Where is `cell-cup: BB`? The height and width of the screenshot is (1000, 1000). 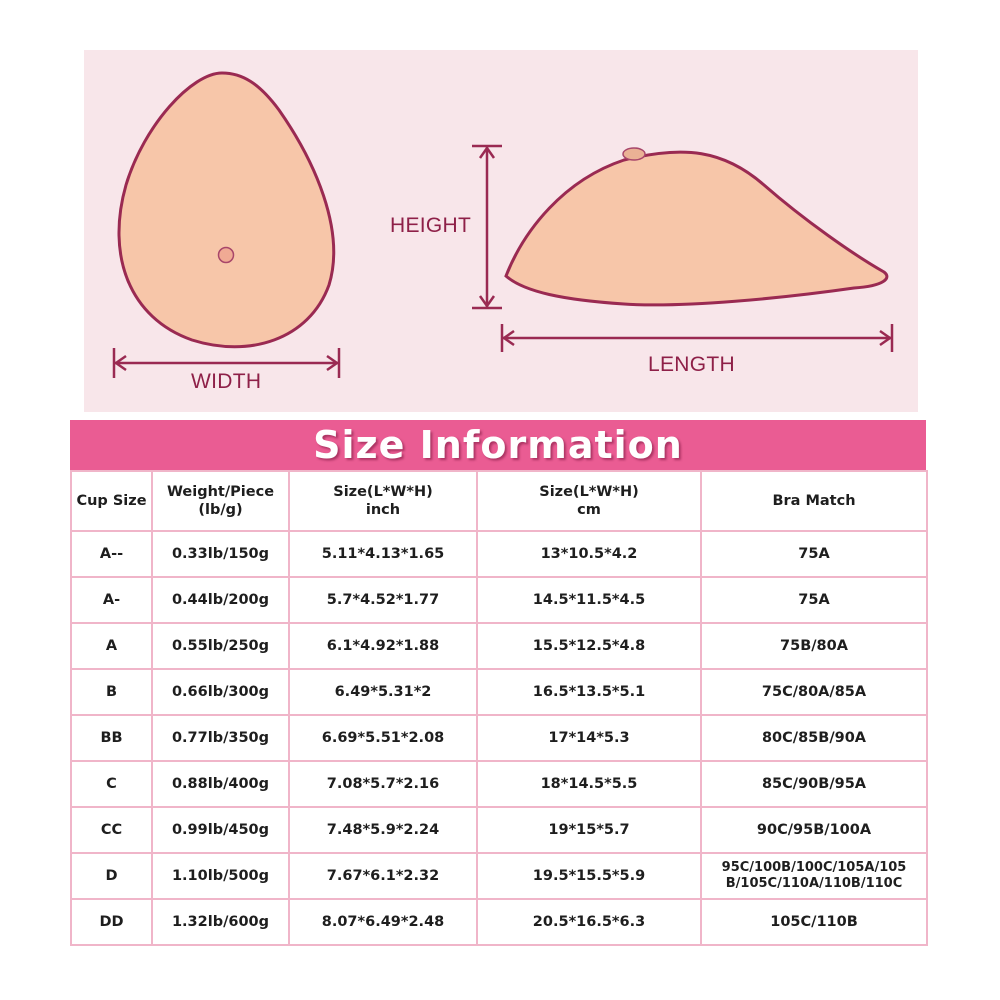
cell-cup: BB is located at coordinates (111, 738).